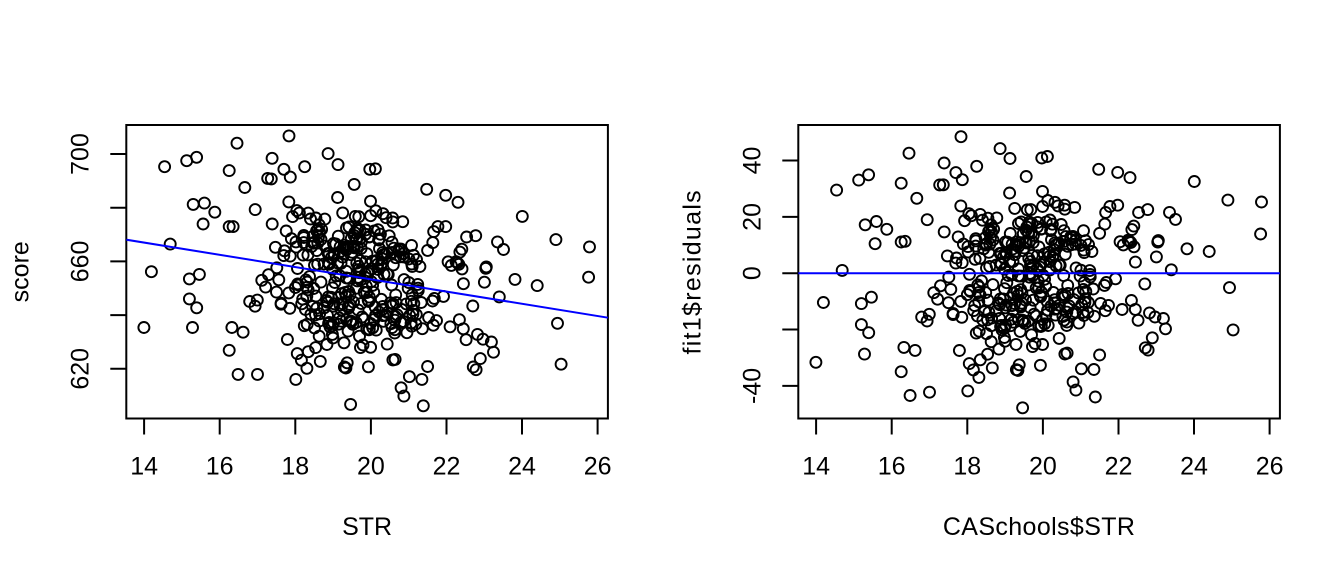 The width and height of the screenshot is (1344, 576). I want to click on svg-text: CASchools$STR, so click(1039, 527).